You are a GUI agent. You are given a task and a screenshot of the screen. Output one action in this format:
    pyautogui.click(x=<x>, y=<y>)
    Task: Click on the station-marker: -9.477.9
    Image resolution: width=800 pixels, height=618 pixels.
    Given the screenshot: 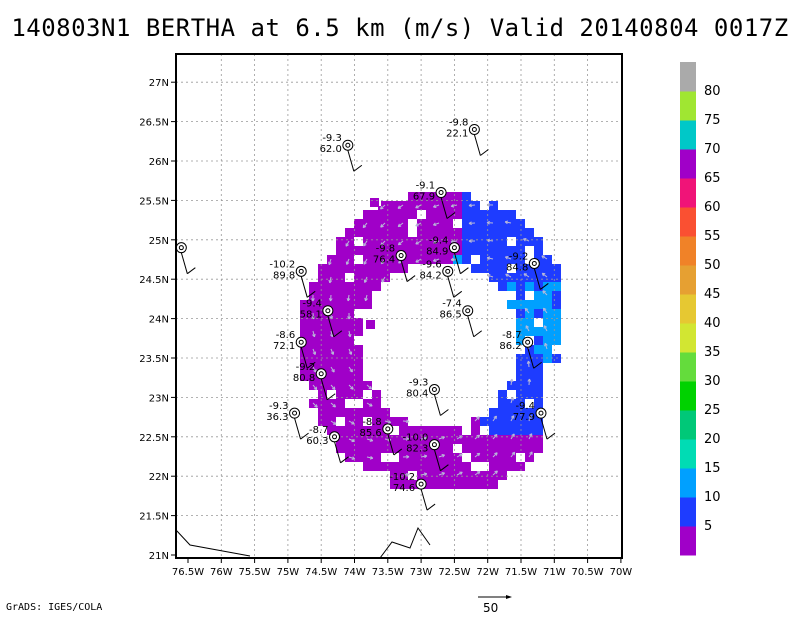 What is the action you would take?
    pyautogui.click(x=534, y=420)
    